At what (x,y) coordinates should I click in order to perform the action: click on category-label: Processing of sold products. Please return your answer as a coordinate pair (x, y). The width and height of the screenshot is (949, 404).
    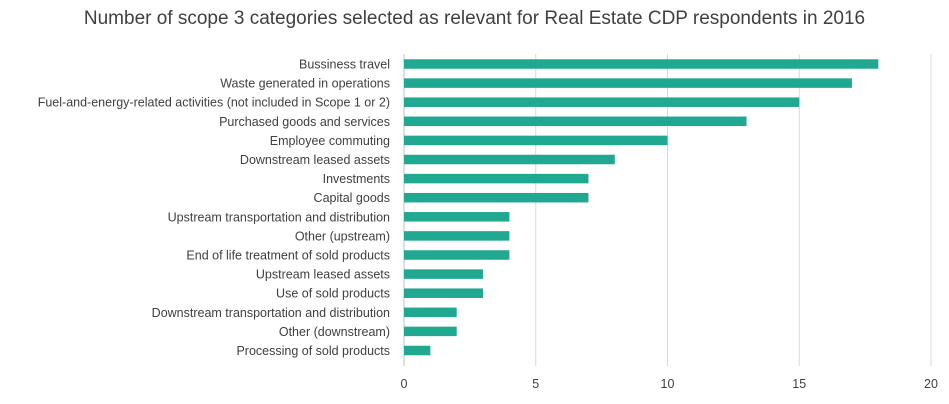
    Looking at the image, I should click on (313, 351).